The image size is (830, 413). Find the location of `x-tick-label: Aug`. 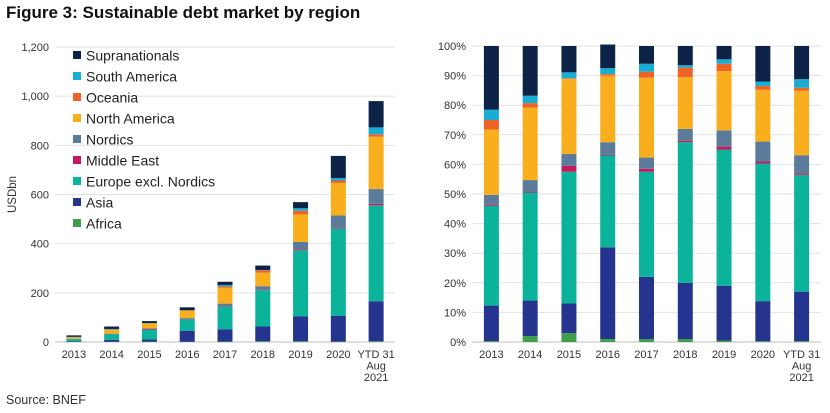

x-tick-label: Aug is located at coordinates (802, 367).